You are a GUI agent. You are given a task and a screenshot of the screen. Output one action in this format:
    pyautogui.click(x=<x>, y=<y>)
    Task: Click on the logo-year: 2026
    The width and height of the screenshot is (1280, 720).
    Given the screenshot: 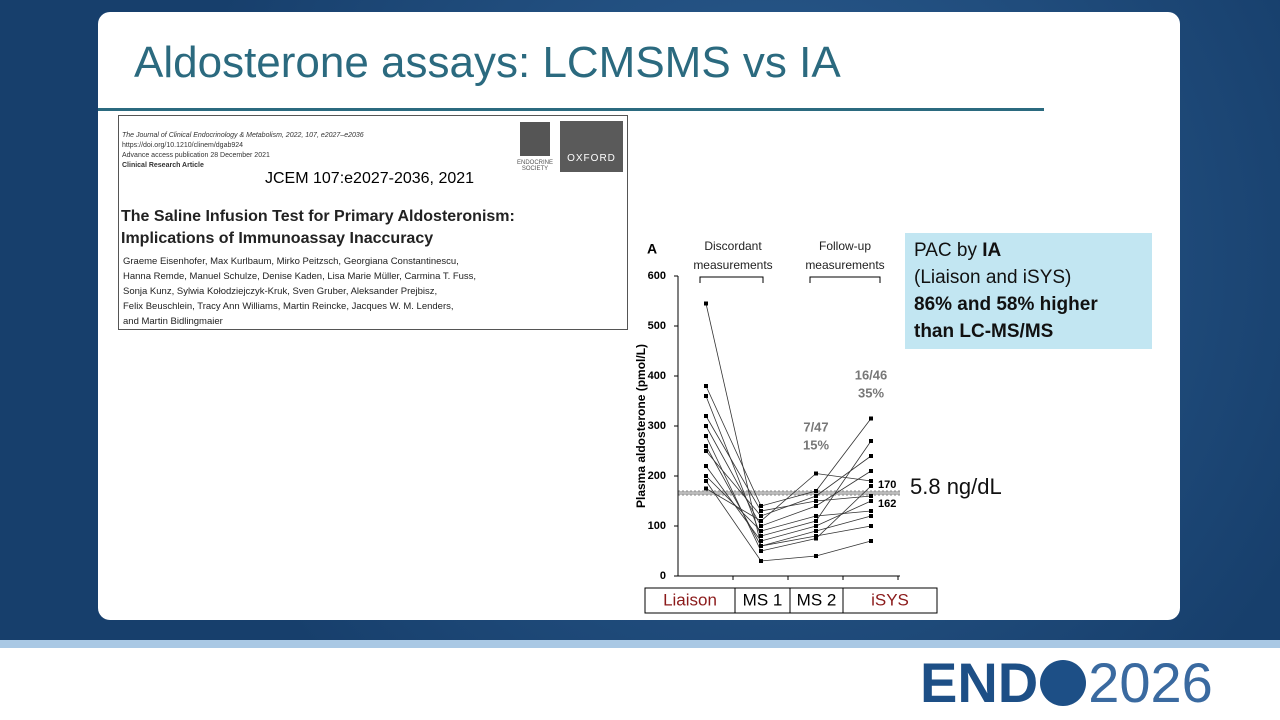 What is the action you would take?
    pyautogui.click(x=1150, y=682)
    